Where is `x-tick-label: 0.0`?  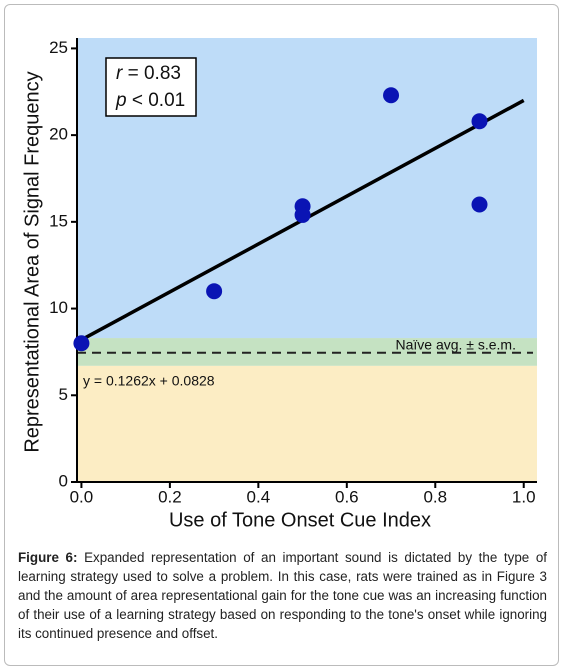
x-tick-label: 0.0 is located at coordinates (82, 496).